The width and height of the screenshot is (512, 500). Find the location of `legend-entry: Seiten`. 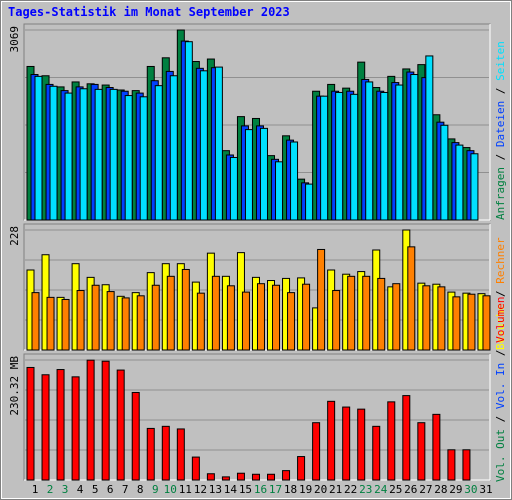

legend-entry: Seiten is located at coordinates (500, 61).